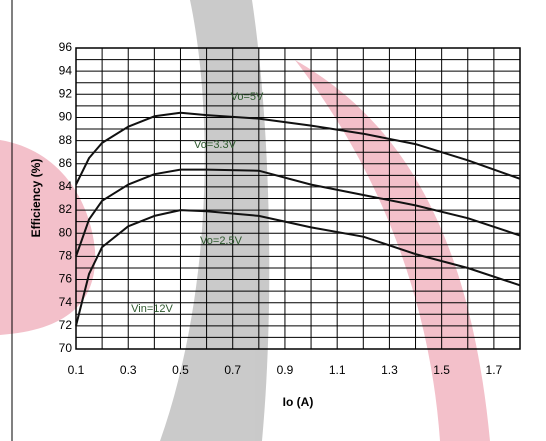  Describe the element at coordinates (247, 97) in the screenshot. I see `series-label: Vo=5V` at that location.